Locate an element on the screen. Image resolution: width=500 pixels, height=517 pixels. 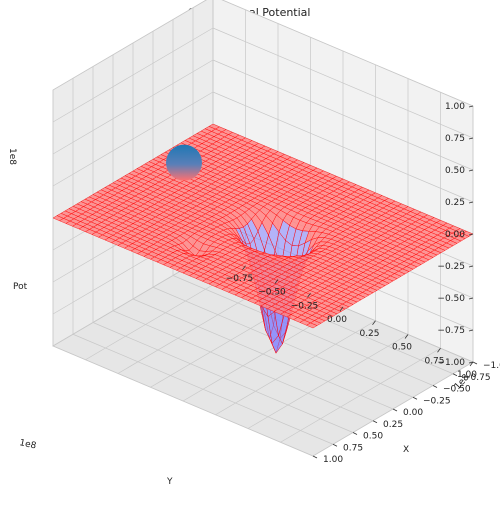
x-tick-label: −0.50 is located at coordinates (457, 390).